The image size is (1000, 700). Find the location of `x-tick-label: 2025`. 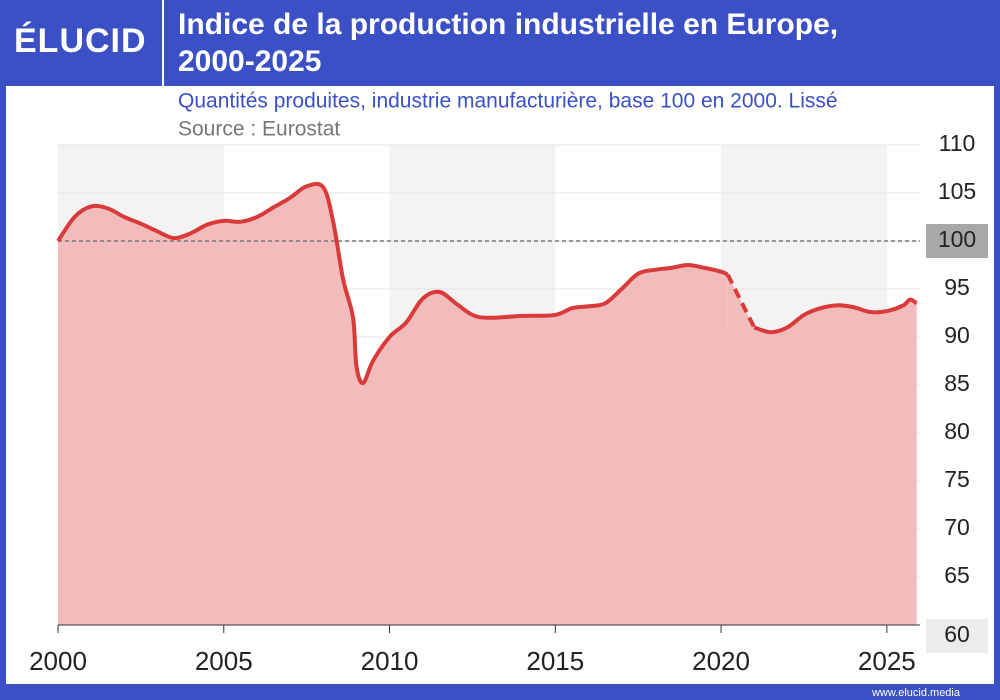

x-tick-label: 2025 is located at coordinates (887, 661).